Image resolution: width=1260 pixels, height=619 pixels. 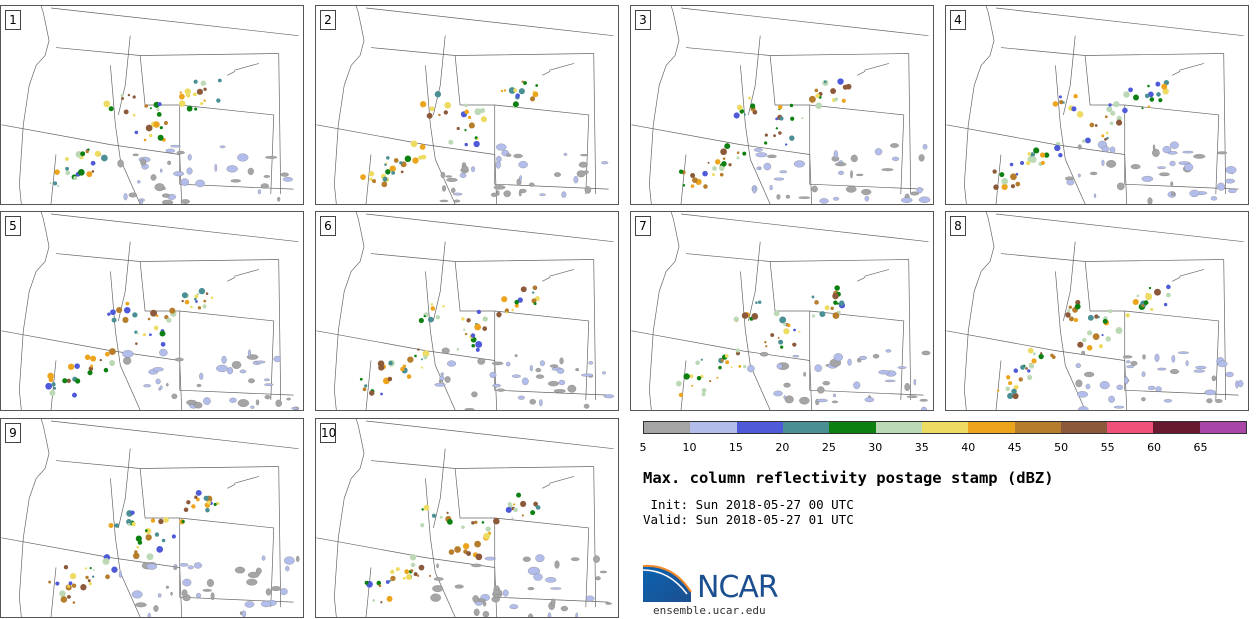 I want to click on panel-number: 8, so click(x=958, y=226).